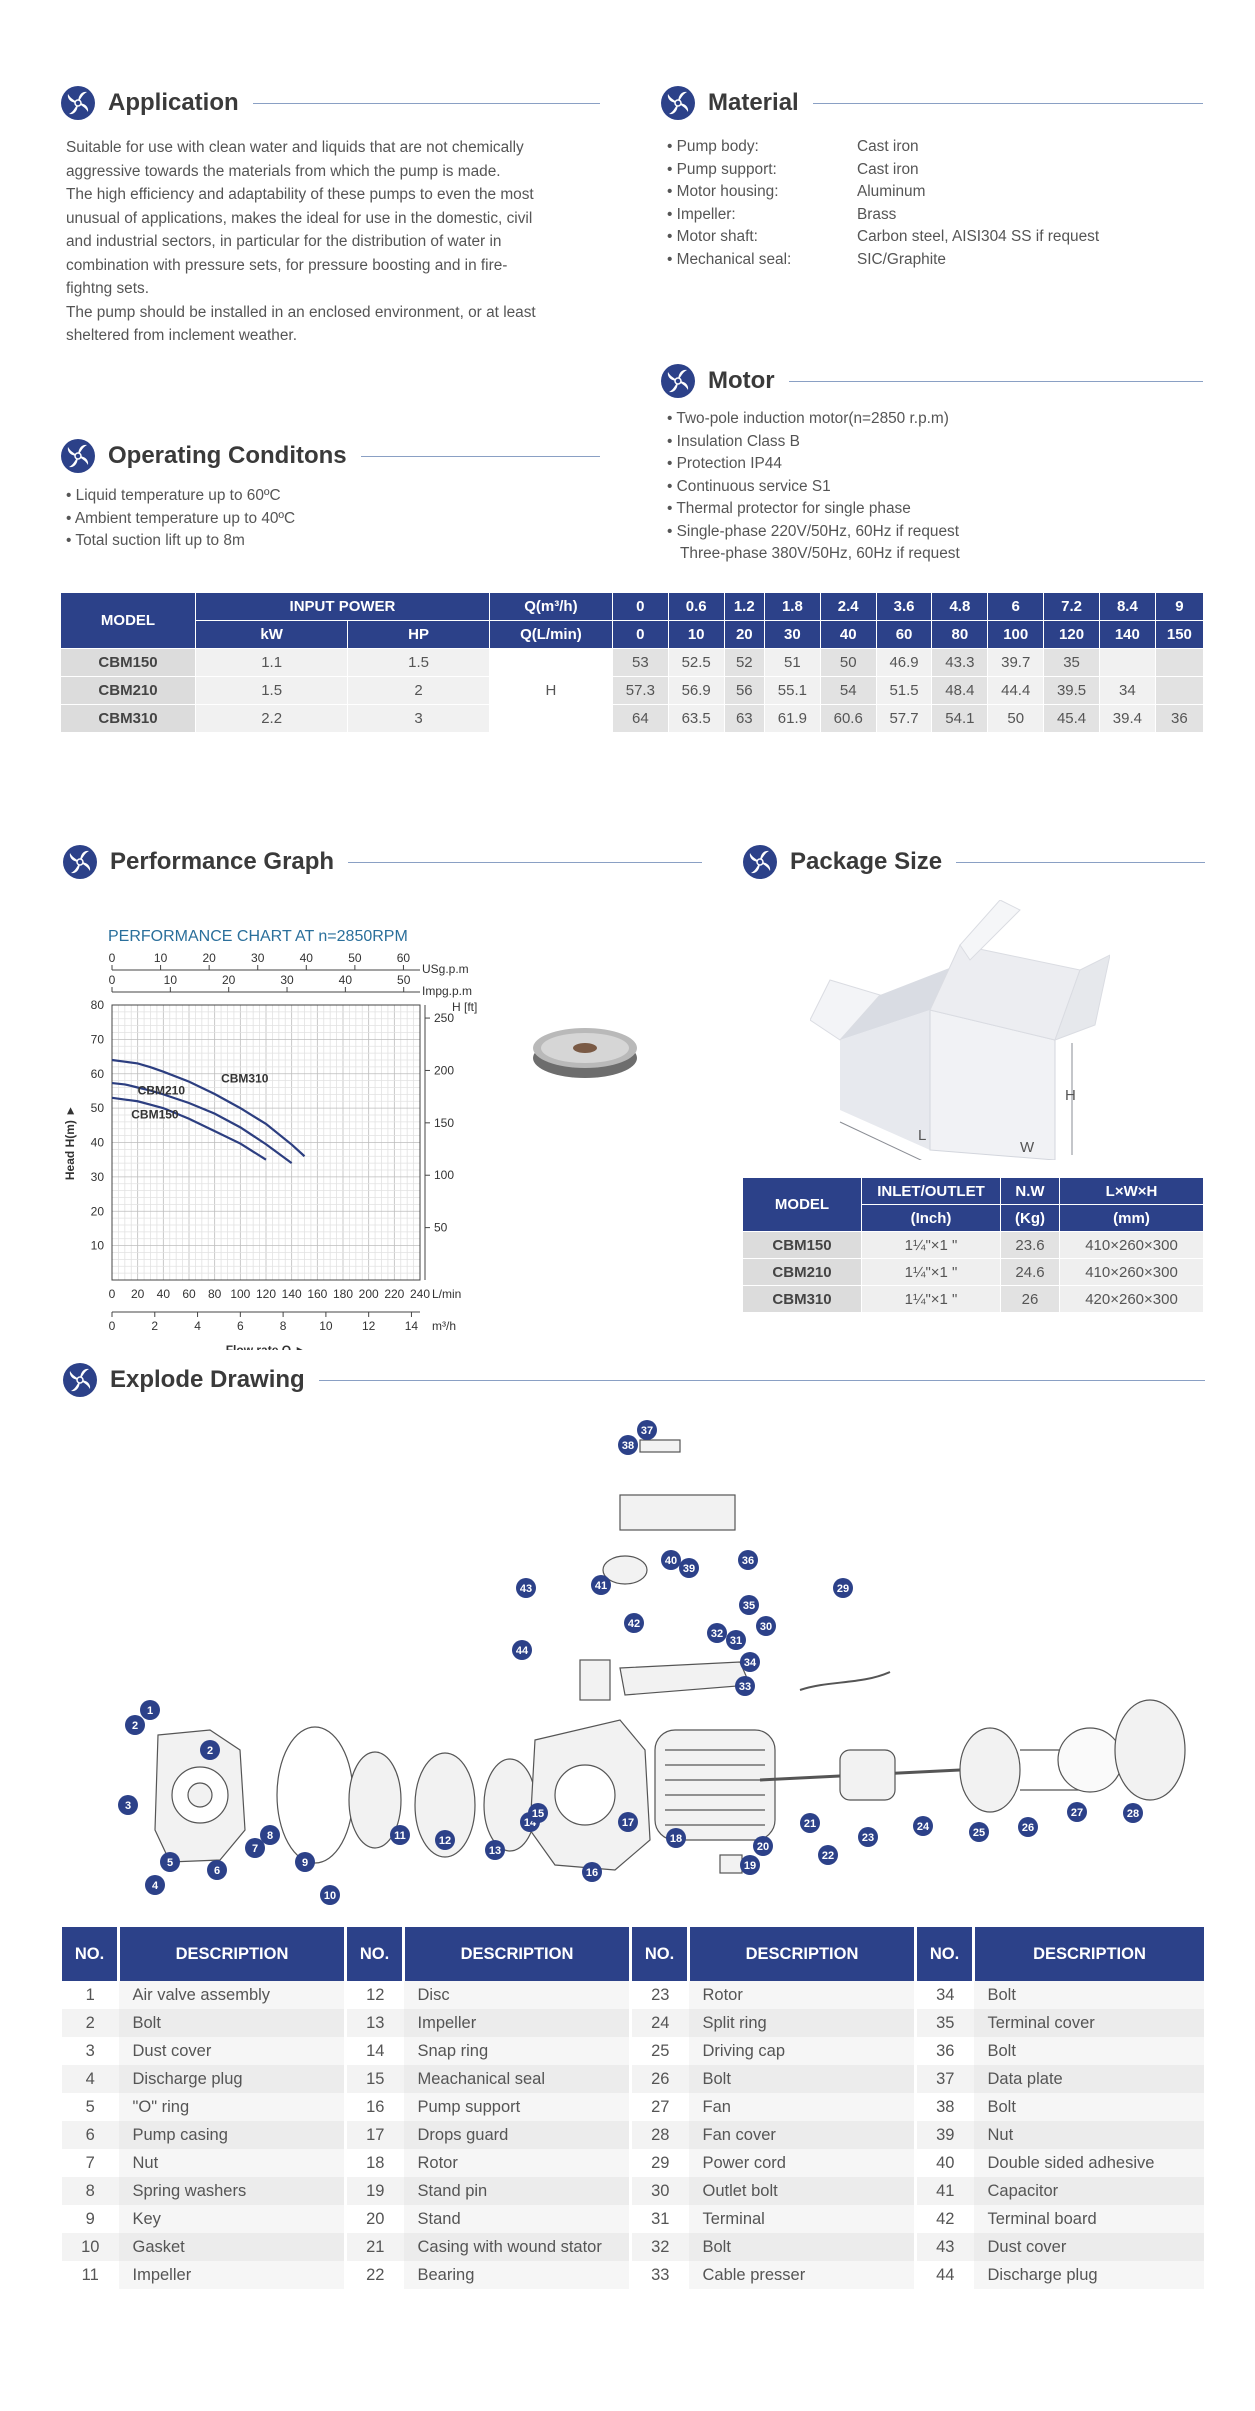 The image size is (1255, 2411). What do you see at coordinates (944, 2079) in the screenshot?
I see `part-number: 37` at bounding box center [944, 2079].